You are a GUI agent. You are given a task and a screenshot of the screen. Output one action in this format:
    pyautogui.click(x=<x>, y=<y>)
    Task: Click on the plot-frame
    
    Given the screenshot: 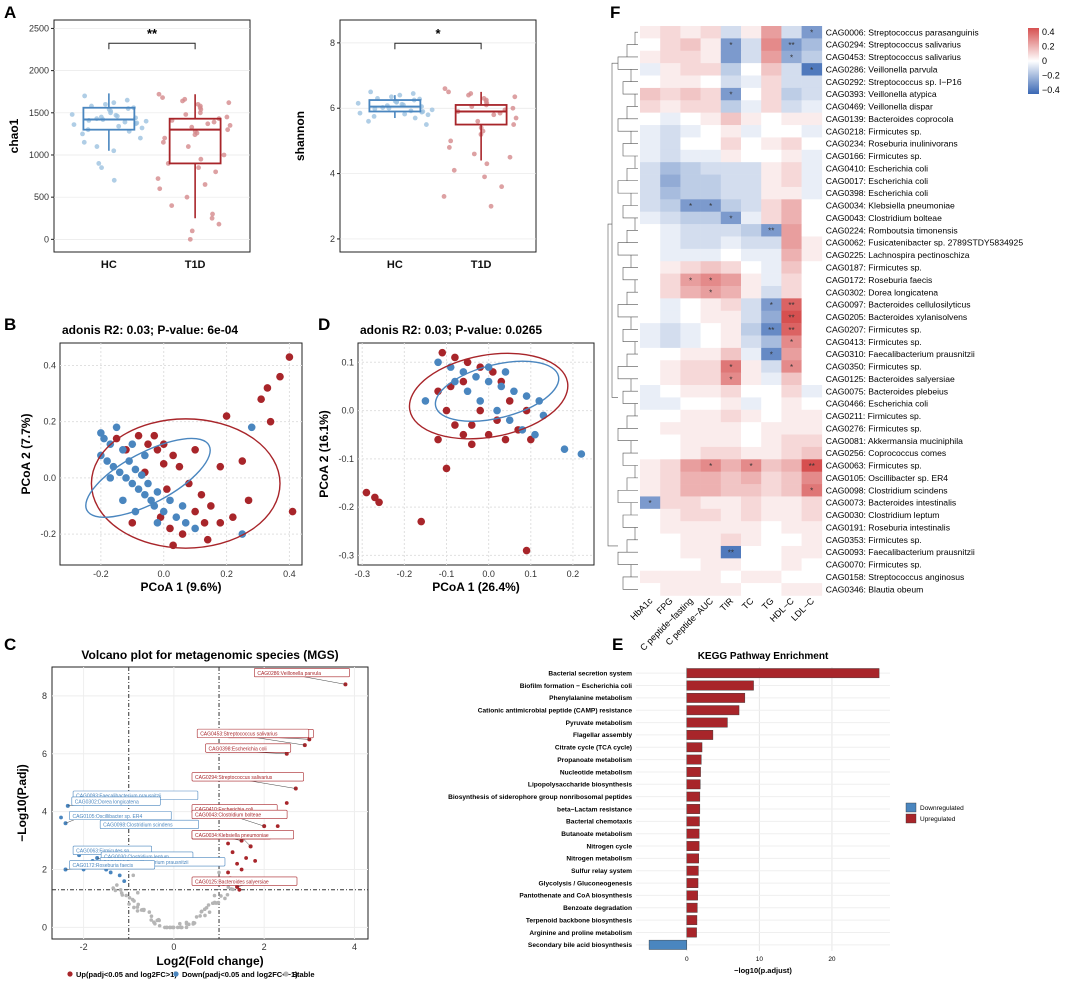 What is the action you would take?
    pyautogui.click(x=152, y=136)
    